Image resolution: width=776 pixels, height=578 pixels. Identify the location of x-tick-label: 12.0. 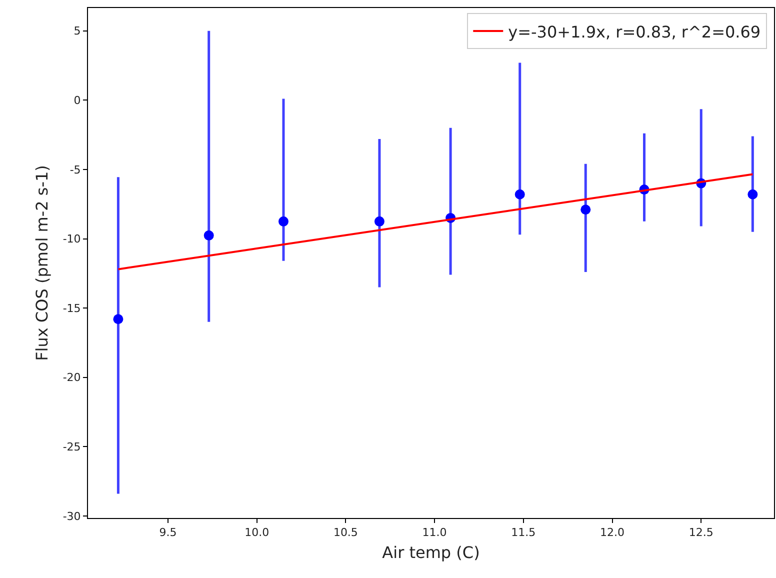
(612, 533).